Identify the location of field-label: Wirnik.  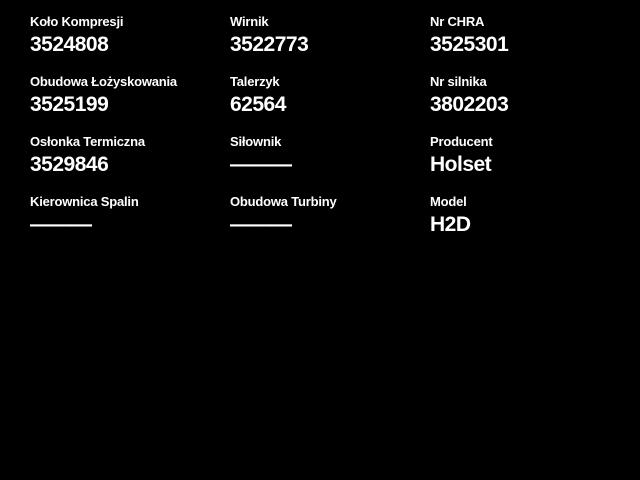
(249, 21).